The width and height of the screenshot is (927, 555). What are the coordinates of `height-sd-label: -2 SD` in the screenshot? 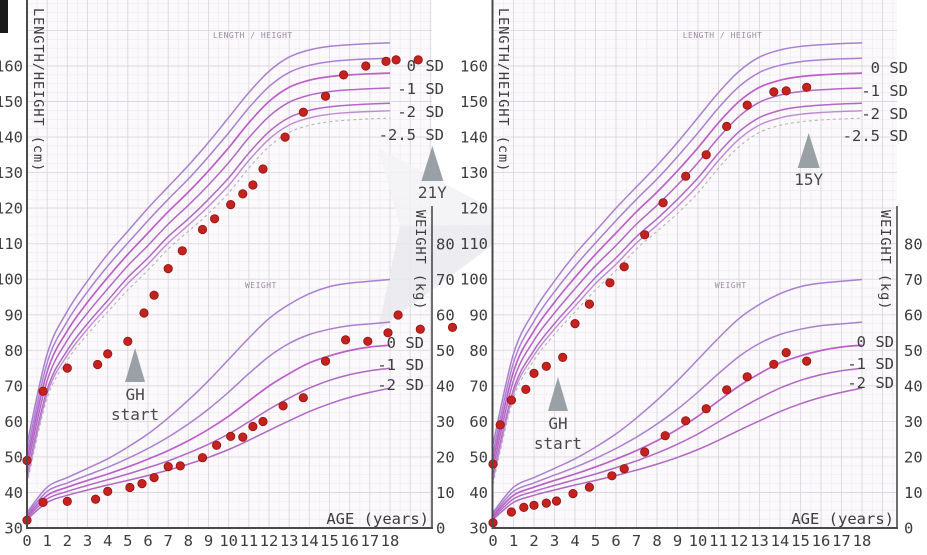 It's located at (884, 114).